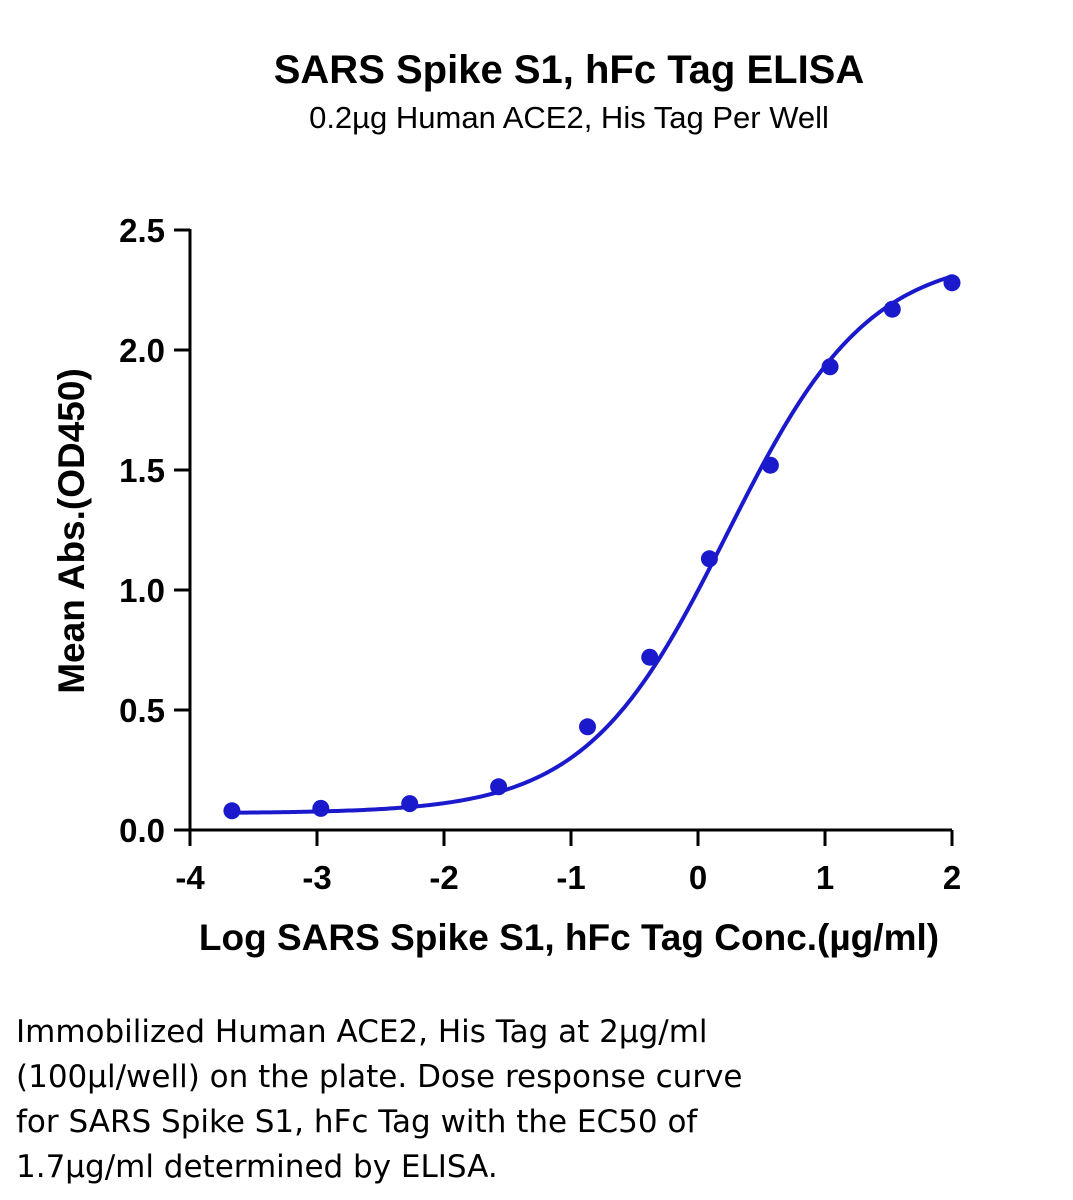 Image resolution: width=1073 pixels, height=1200 pixels. What do you see at coordinates (316, 877) in the screenshot?
I see `x-tick-label: -3` at bounding box center [316, 877].